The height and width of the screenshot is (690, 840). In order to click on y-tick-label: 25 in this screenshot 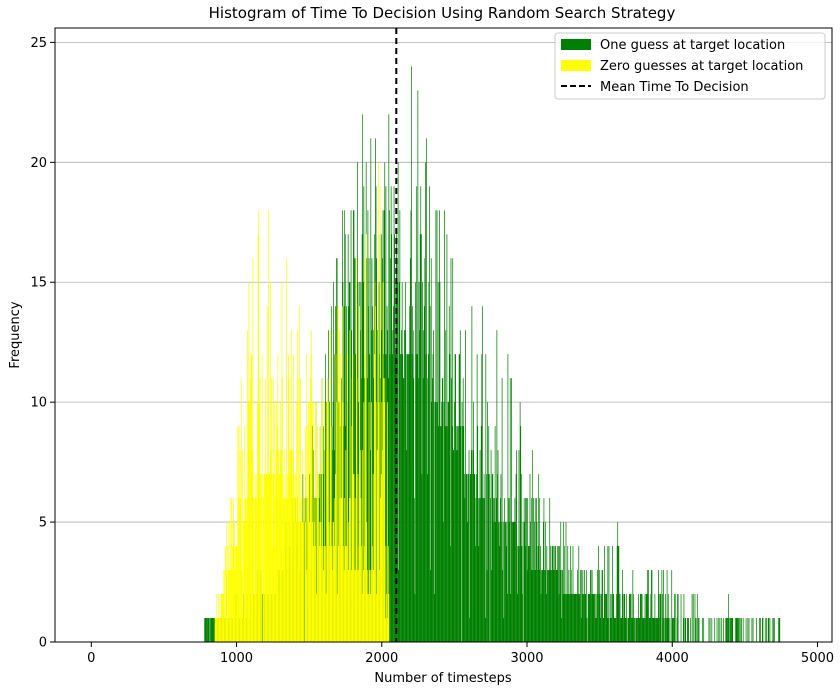, I will do `click(38, 43)`.